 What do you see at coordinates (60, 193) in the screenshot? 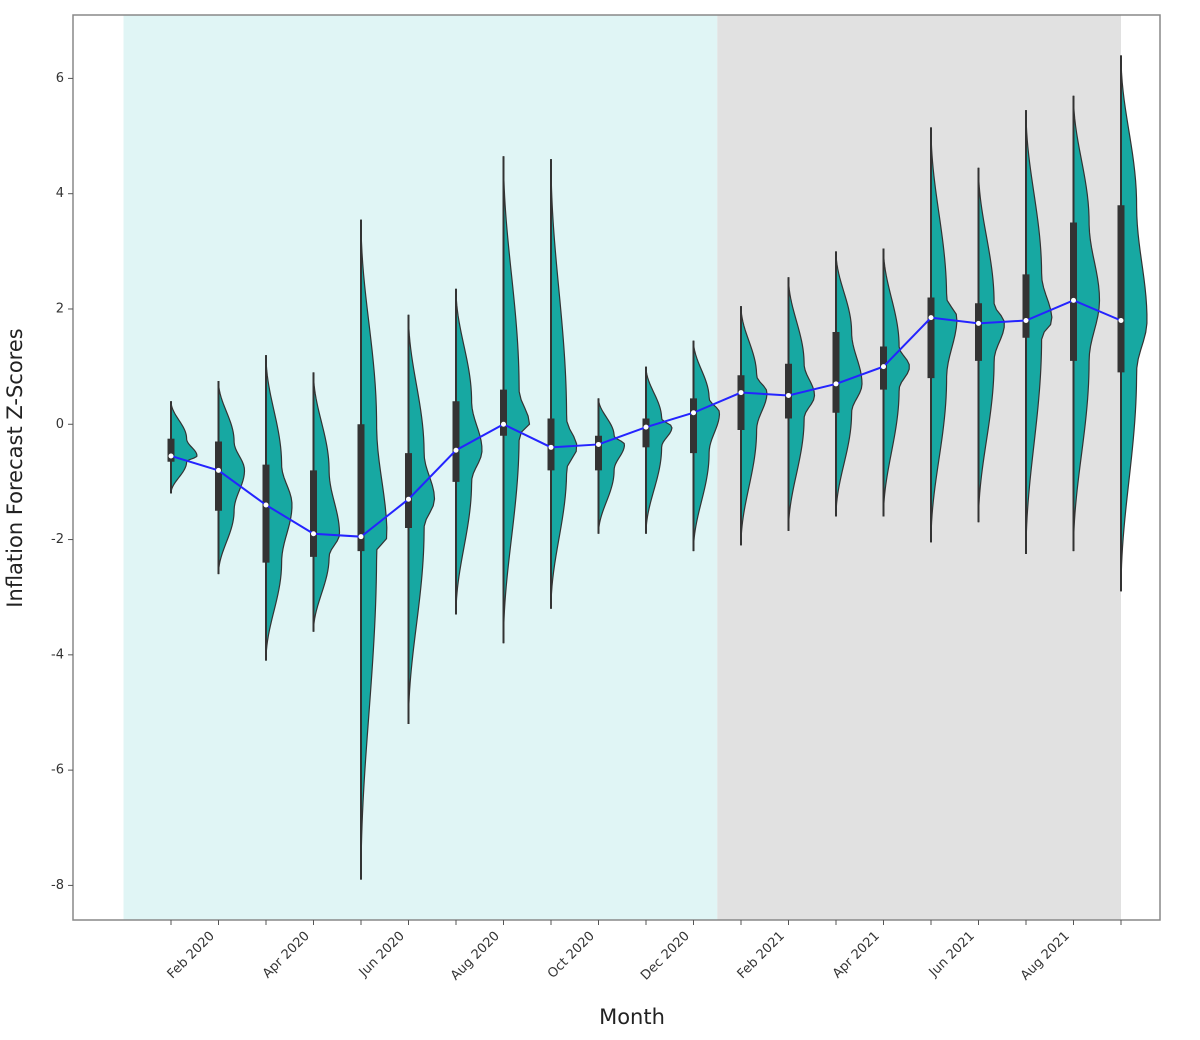
I see `y-tick-label: 4` at bounding box center [60, 193].